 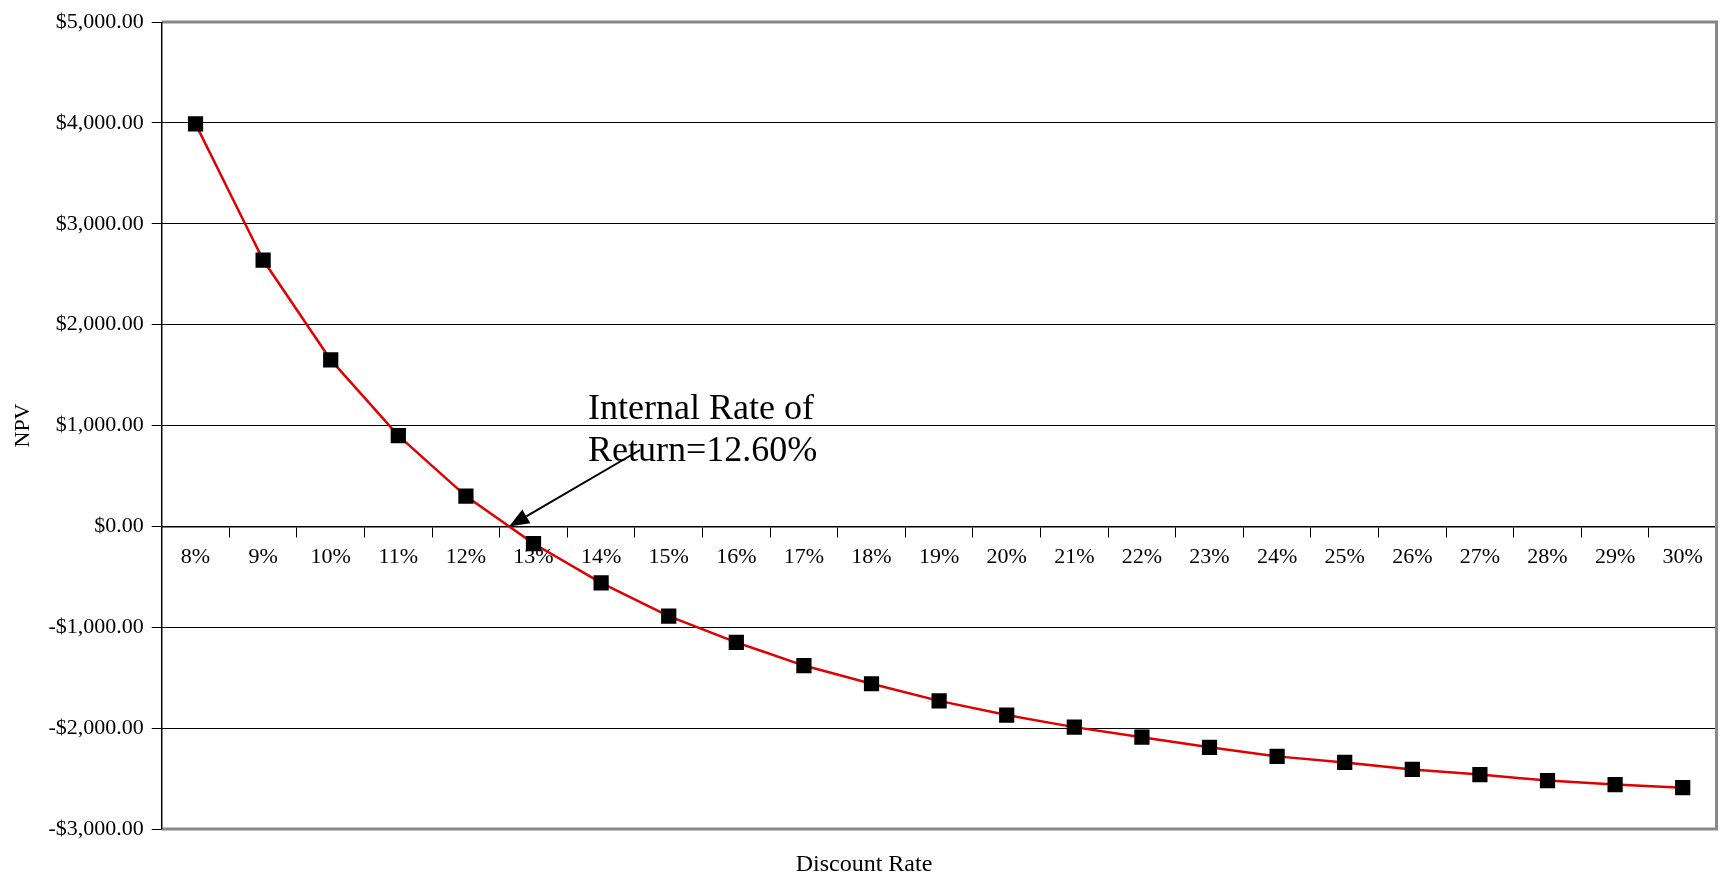 What do you see at coordinates (99, 323) in the screenshot?
I see `y-tick-label: $2,000.00` at bounding box center [99, 323].